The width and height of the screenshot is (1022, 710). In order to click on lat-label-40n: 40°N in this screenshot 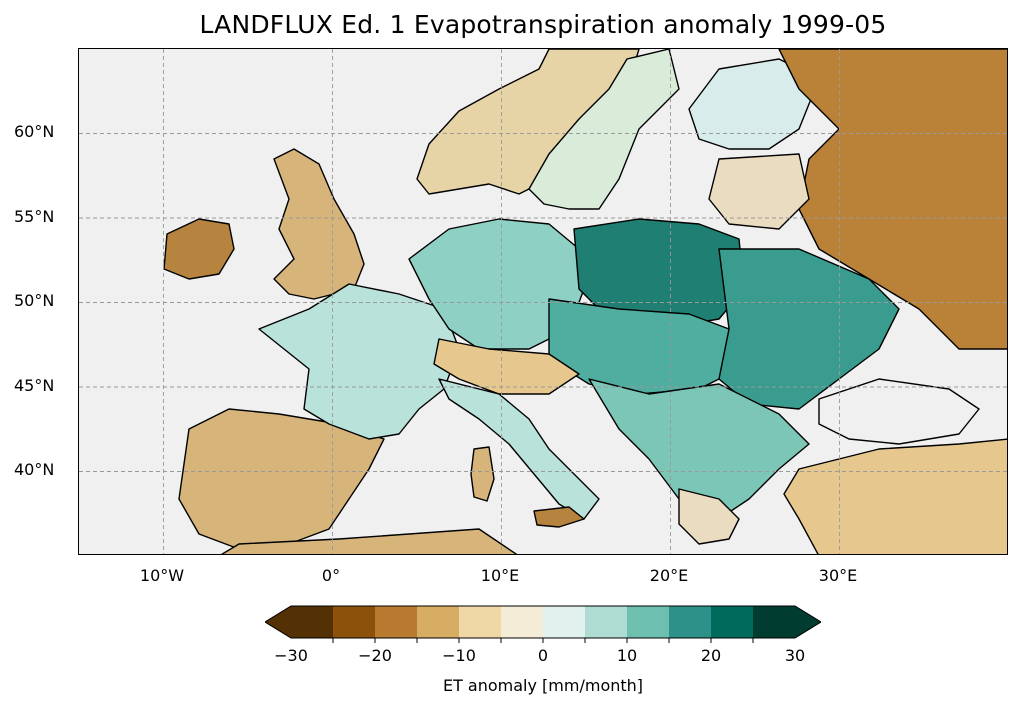, I will do `click(34, 469)`.